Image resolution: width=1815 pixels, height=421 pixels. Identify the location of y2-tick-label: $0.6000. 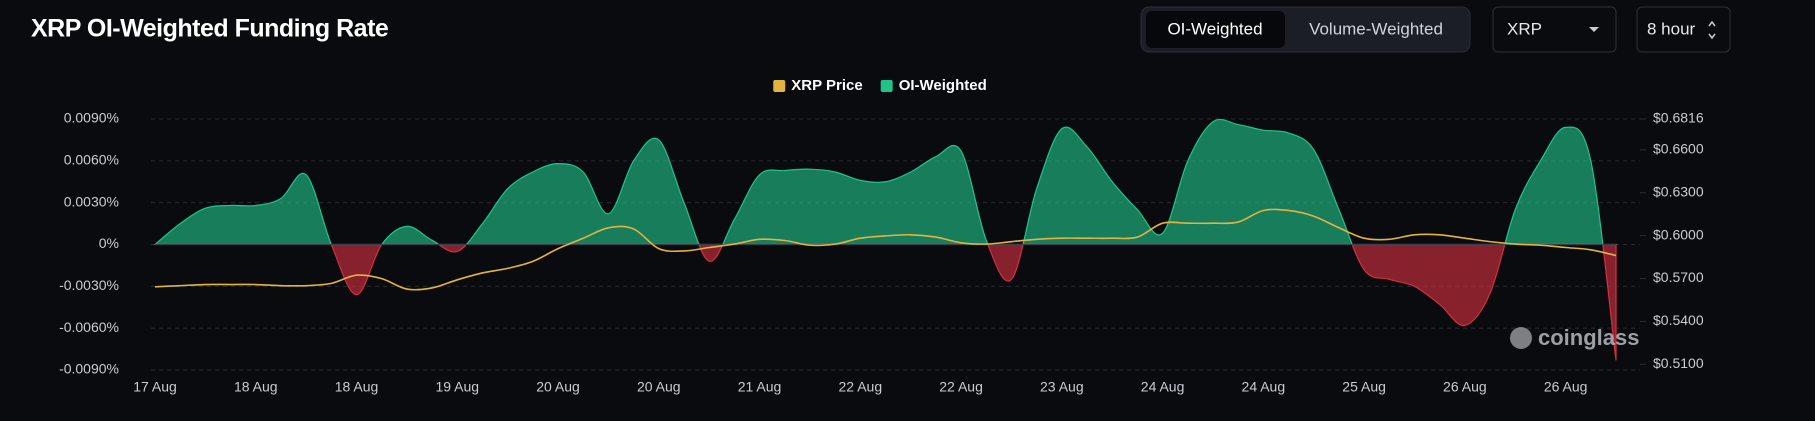
(1678, 234).